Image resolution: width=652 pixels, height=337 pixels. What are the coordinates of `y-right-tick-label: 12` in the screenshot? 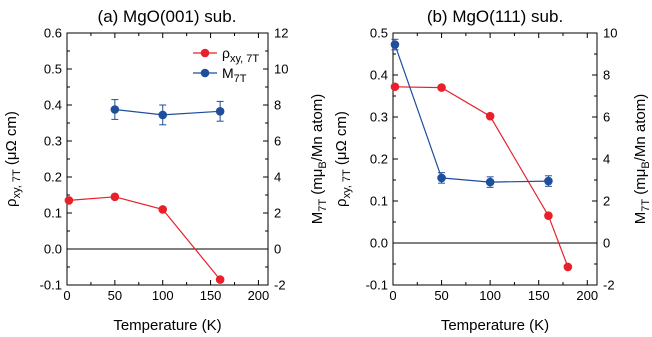 It's located at (281, 33).